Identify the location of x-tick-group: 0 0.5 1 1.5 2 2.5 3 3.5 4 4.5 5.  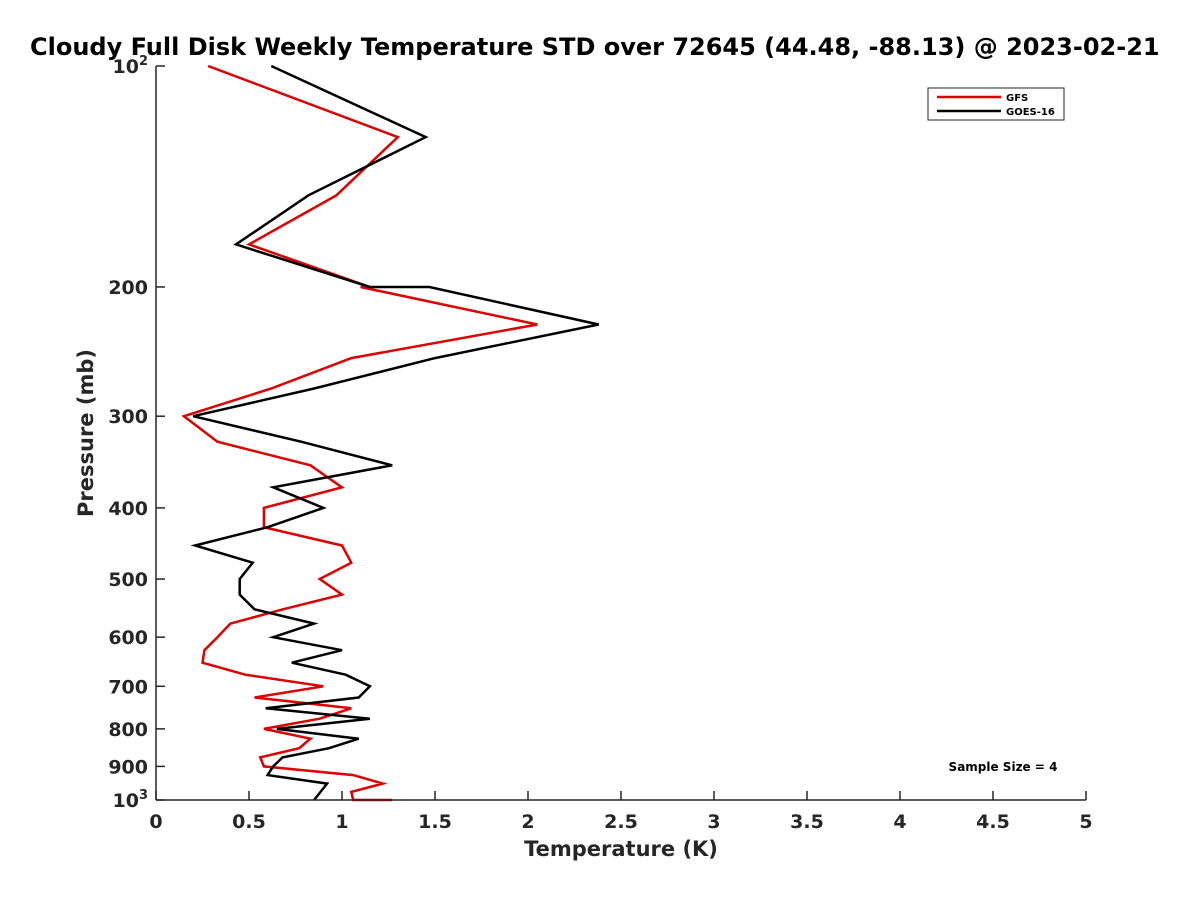
(621, 812).